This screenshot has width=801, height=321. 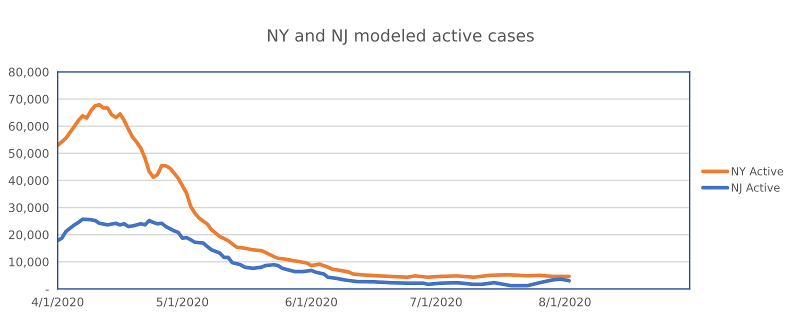 What do you see at coordinates (28, 181) in the screenshot?
I see `y-tick-label: 40,000` at bounding box center [28, 181].